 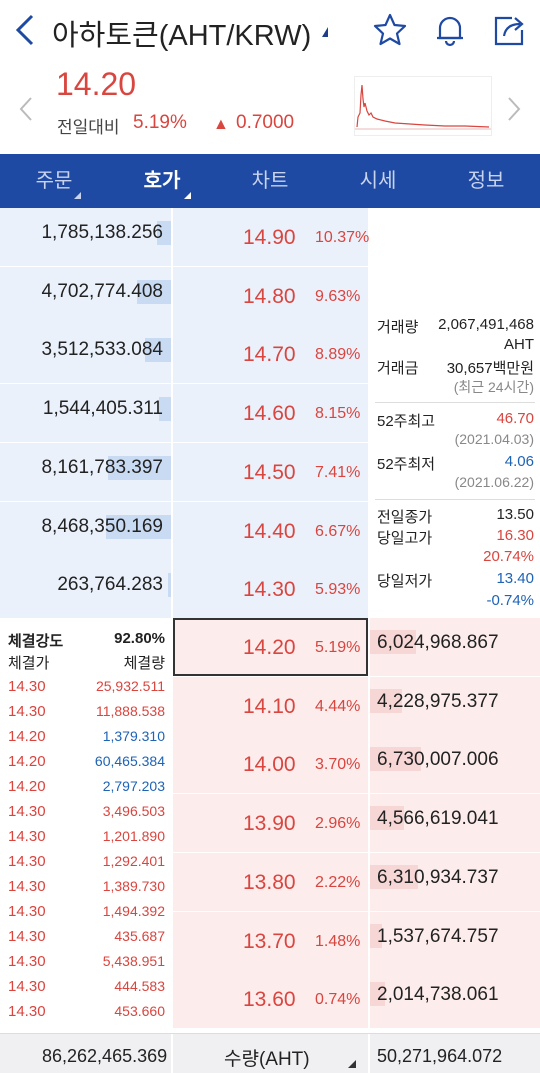 I want to click on ask-percent: 9.63%, so click(x=338, y=296).